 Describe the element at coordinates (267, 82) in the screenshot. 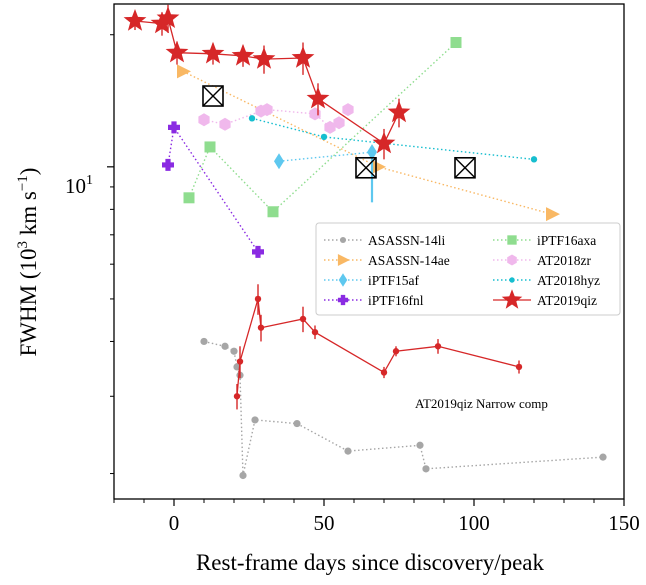

I see `series-at2019qiz-star` at that location.